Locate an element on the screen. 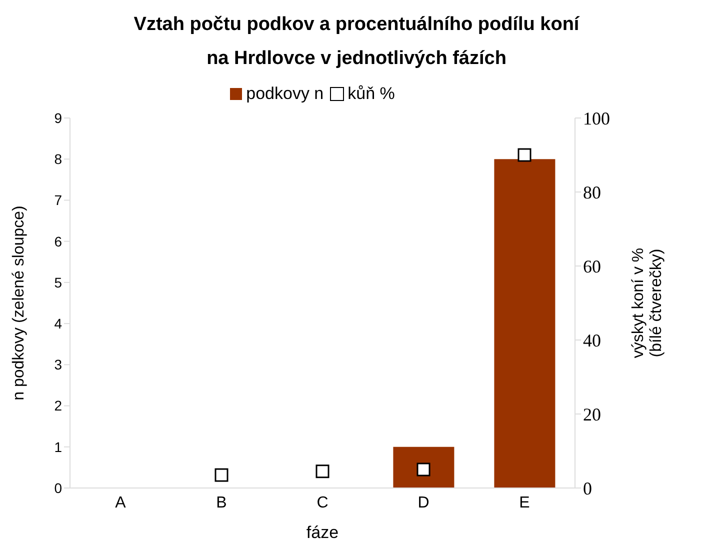 The image size is (713, 548). y-tick-label: 0 is located at coordinates (58, 488).